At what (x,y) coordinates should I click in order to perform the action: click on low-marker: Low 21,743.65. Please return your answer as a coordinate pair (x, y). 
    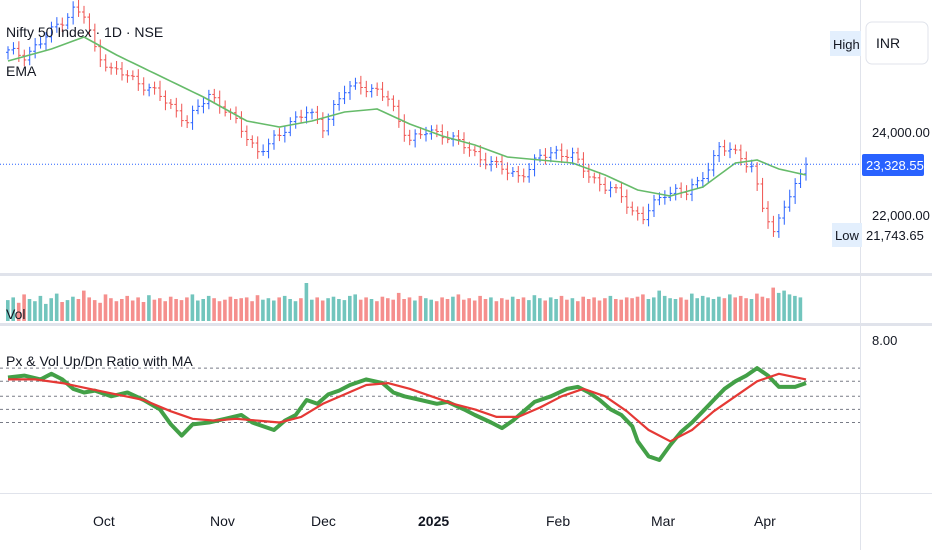
    Looking at the image, I should click on (878, 235).